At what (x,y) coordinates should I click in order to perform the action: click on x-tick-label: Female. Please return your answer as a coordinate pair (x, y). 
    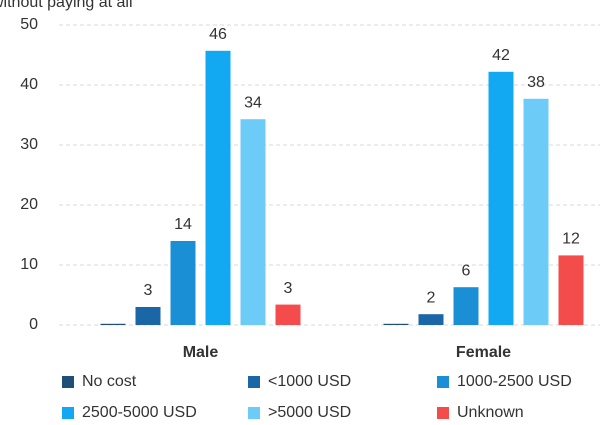
    Looking at the image, I should click on (483, 352).